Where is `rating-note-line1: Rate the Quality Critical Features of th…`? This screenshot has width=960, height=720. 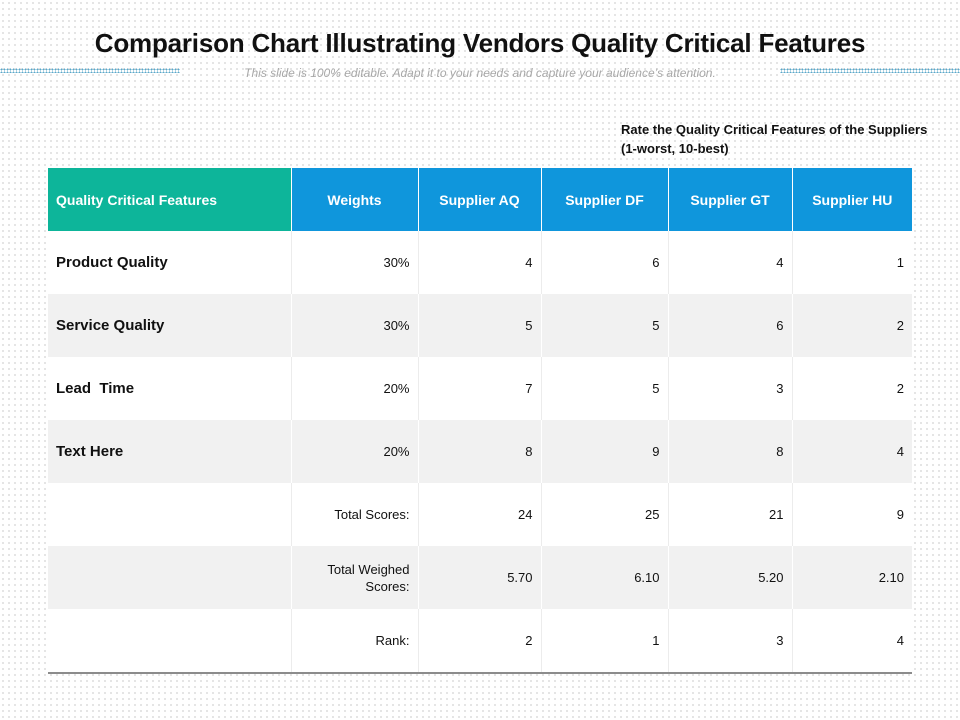 rating-note-line1: Rate the Quality Critical Features of th… is located at coordinates (774, 129).